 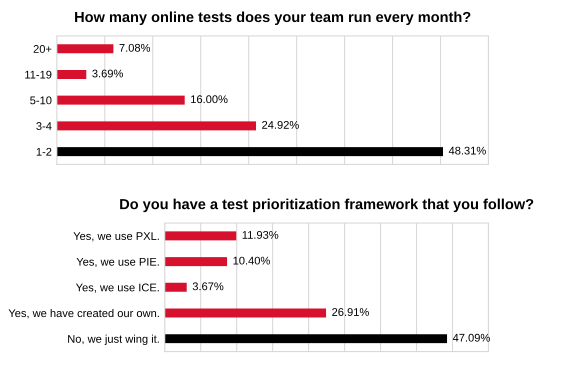 I want to click on data-label: 26.91%, so click(x=350, y=312).